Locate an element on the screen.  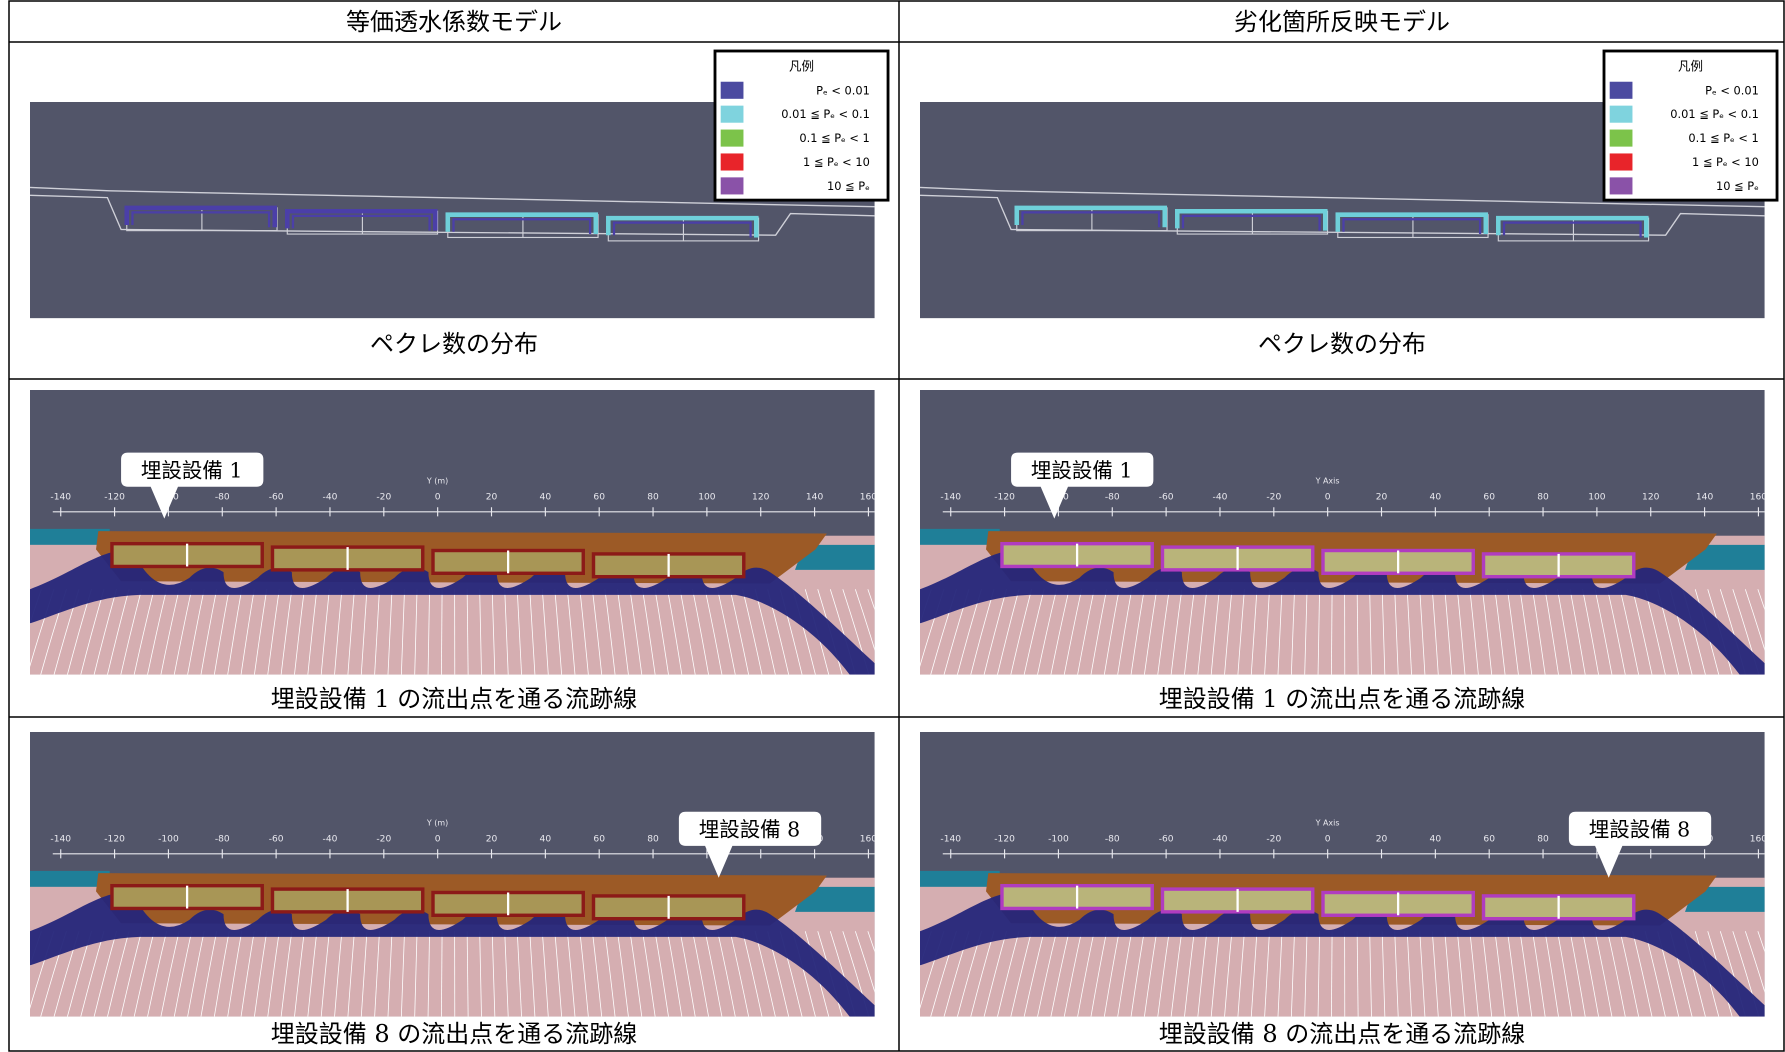
axis-tick-label: -20 is located at coordinates (383, 839).